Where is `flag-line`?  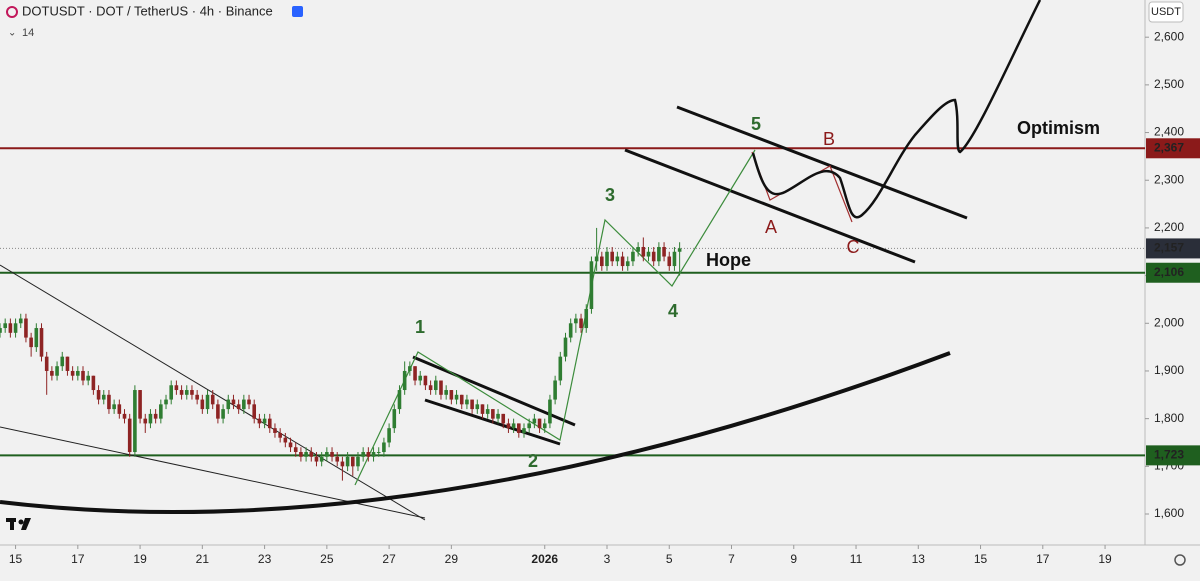
flag-line is located at coordinates (494, 391).